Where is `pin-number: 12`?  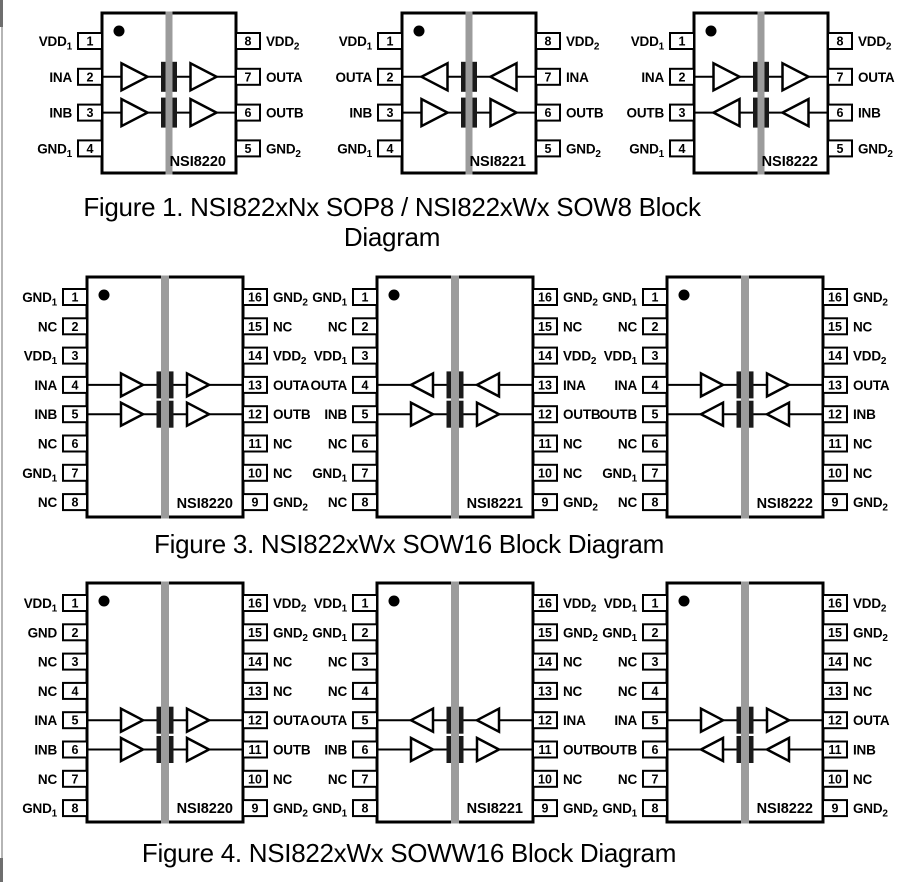
pin-number: 12 is located at coordinates (545, 721).